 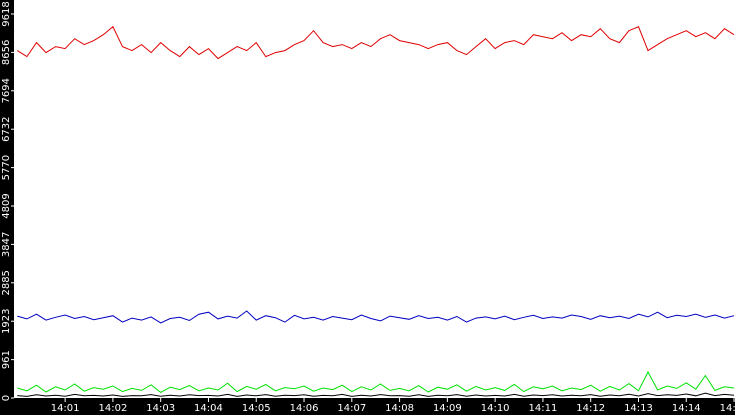 I want to click on x-tick-label: 14:06, so click(x=304, y=408).